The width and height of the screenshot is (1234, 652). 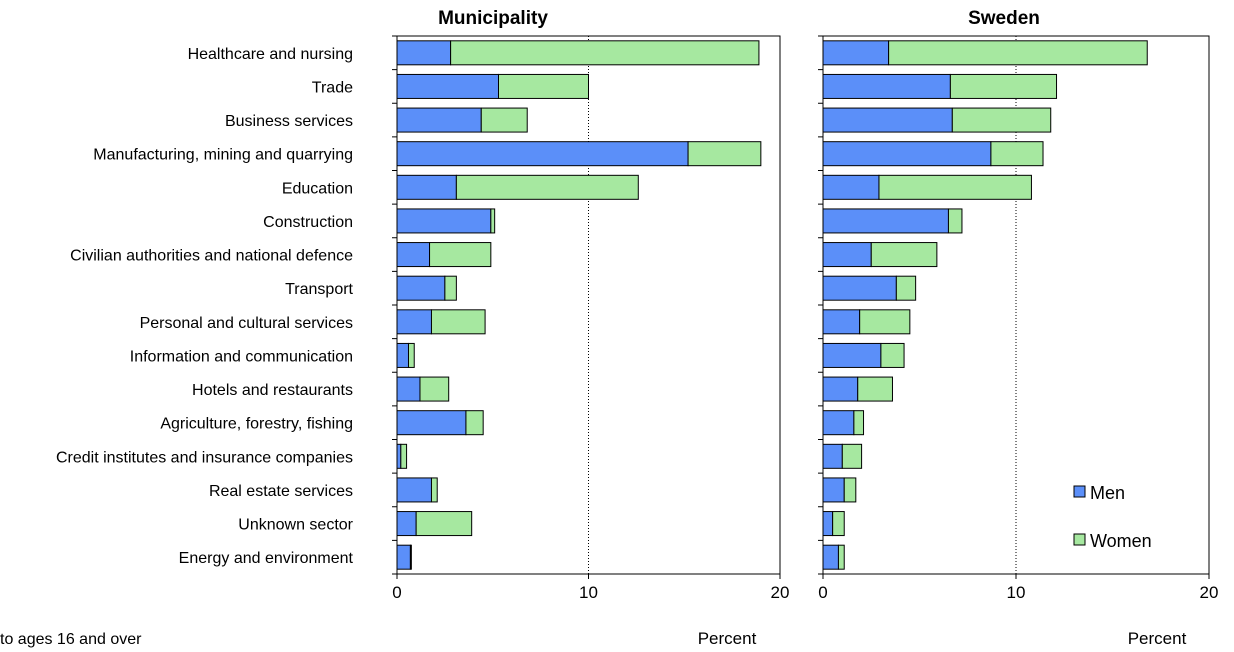 I want to click on category-label: Business services, so click(x=289, y=121).